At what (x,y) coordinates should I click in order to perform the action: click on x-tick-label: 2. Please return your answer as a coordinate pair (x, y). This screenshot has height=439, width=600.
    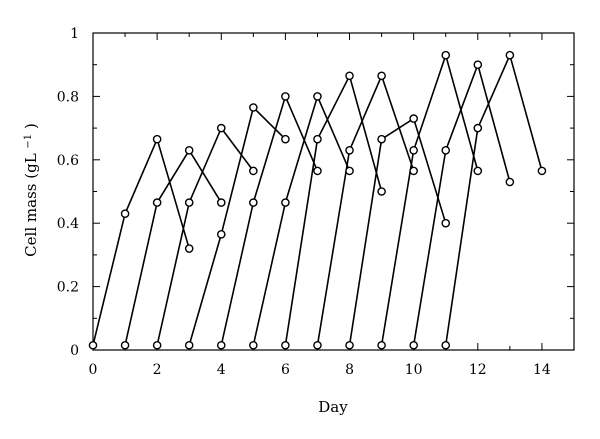
    Looking at the image, I should click on (157, 370).